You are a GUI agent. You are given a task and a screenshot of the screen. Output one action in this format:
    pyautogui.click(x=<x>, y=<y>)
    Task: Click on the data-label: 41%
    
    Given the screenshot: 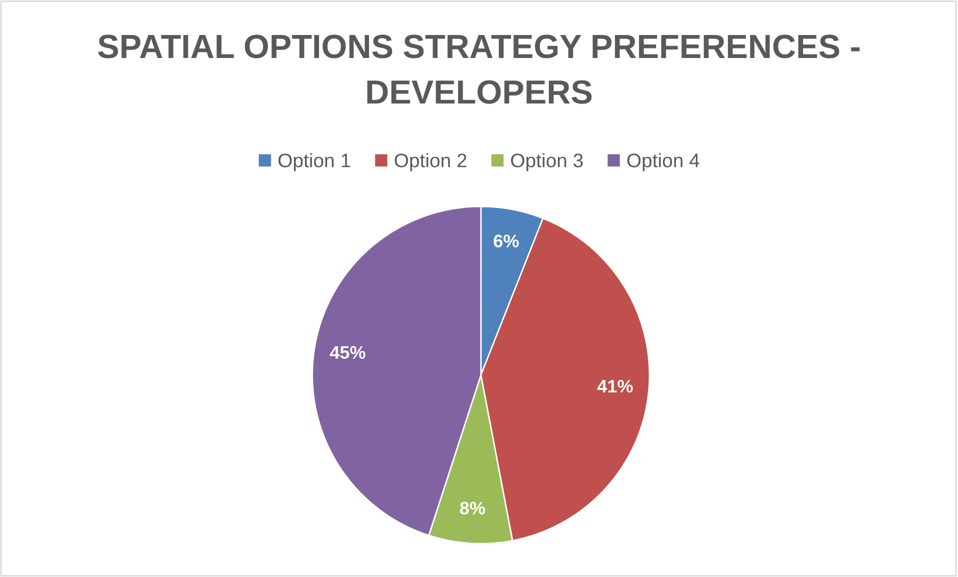 What is the action you would take?
    pyautogui.click(x=615, y=386)
    